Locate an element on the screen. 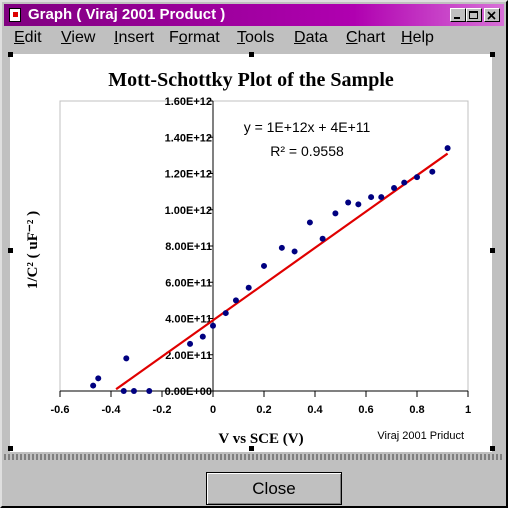  chart-title: Mott-Schottky Plot of the Sample is located at coordinates (251, 80).